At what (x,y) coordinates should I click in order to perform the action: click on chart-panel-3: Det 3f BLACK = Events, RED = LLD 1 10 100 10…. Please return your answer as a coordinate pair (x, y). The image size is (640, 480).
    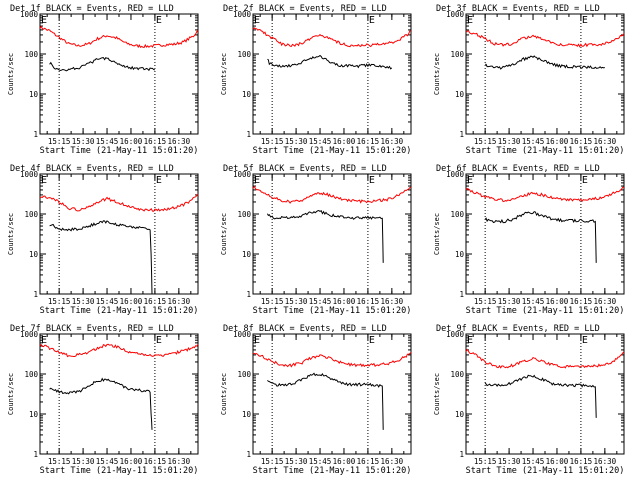
    Looking at the image, I should click on (529, 80).